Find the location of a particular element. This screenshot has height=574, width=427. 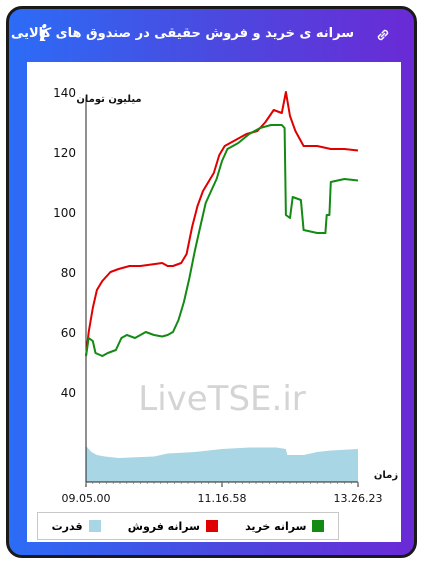

legend-item-power: قدرت is located at coordinates (76, 526).